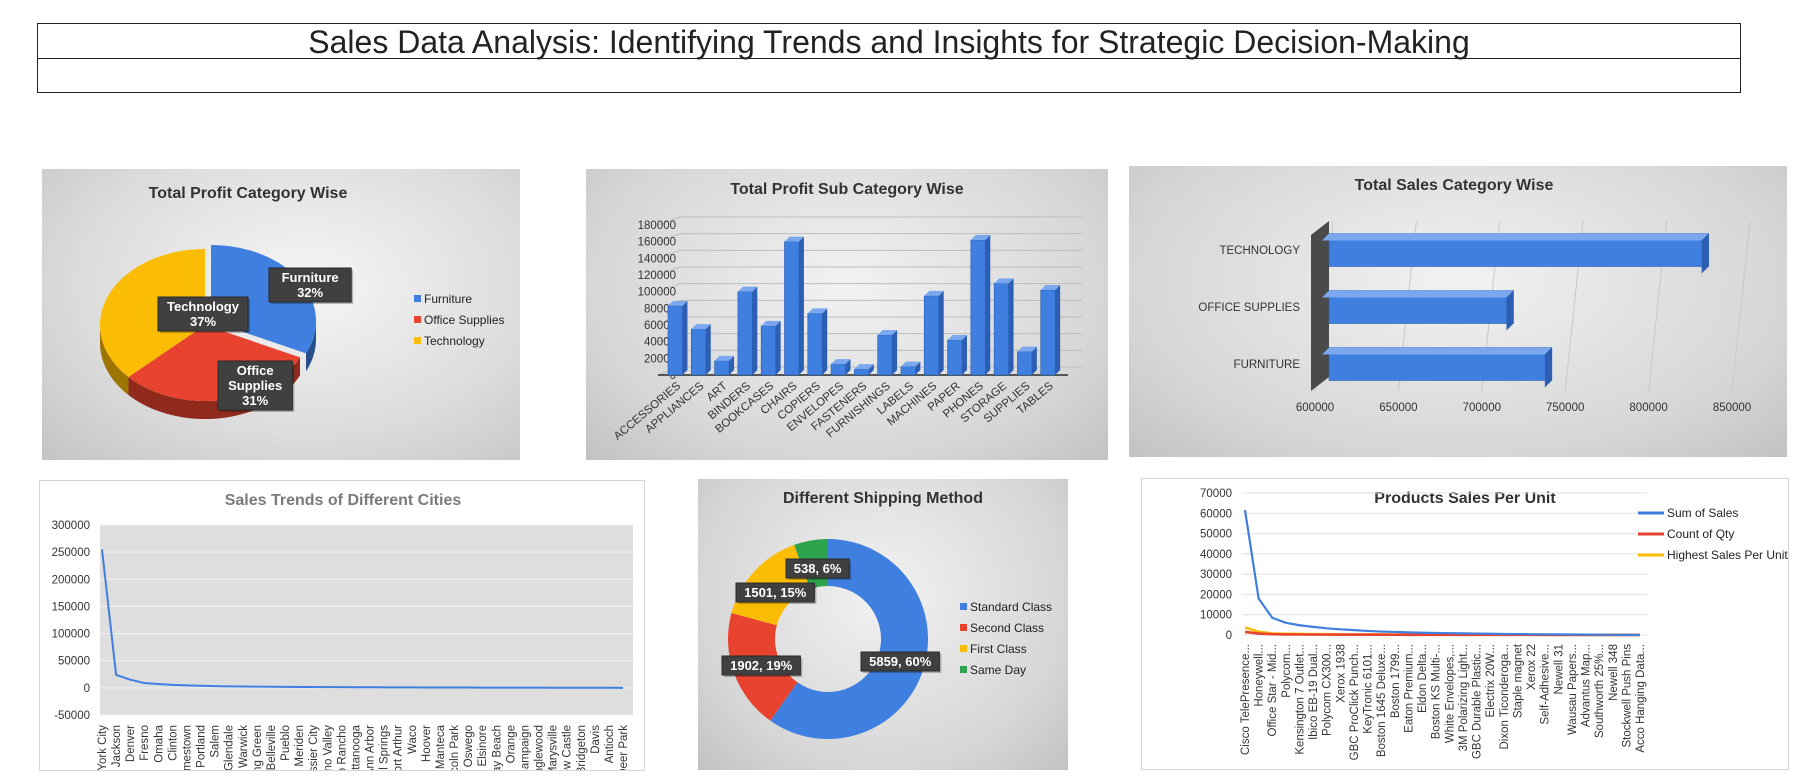  What do you see at coordinates (1320, 306) in the screenshot?
I see `y-axis-wall` at bounding box center [1320, 306].